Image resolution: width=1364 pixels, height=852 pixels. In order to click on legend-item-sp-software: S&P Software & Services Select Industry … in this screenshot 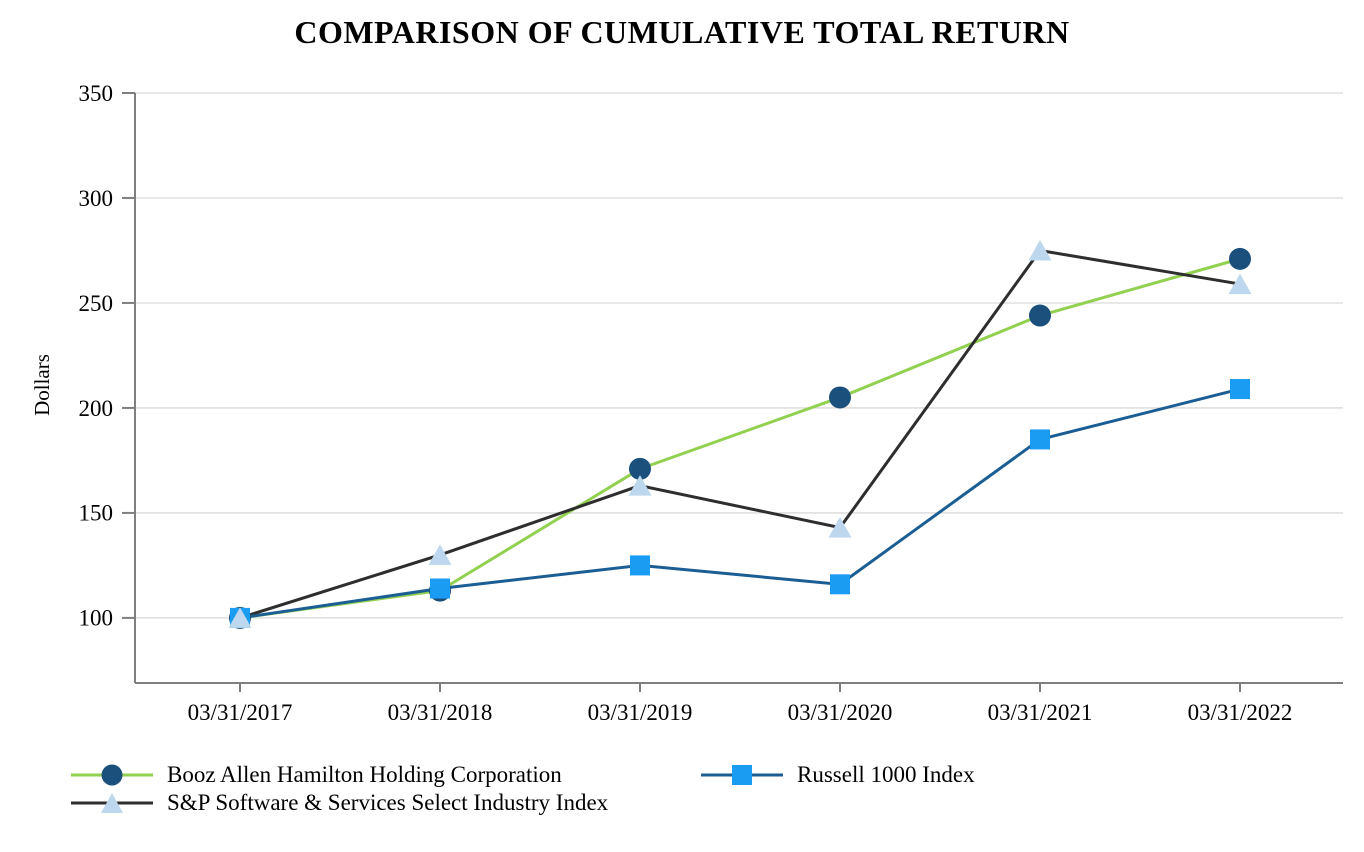, I will do `click(339, 803)`.